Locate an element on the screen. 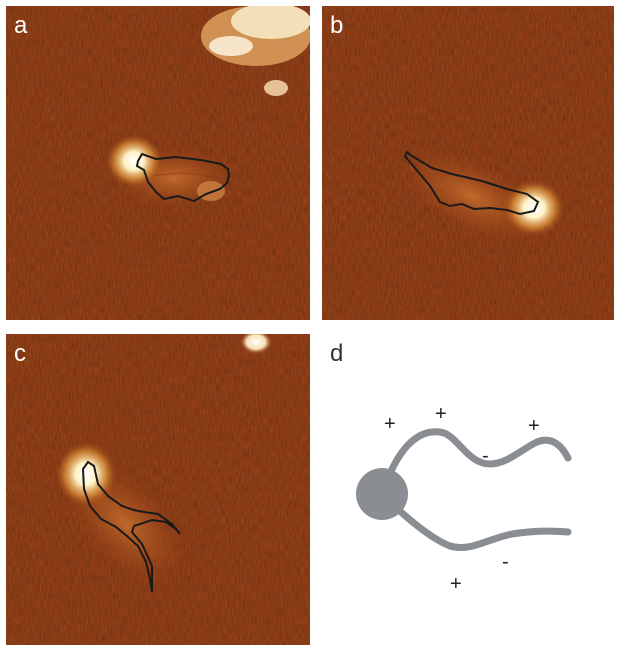  panel-label-a: a is located at coordinates (21, 25).